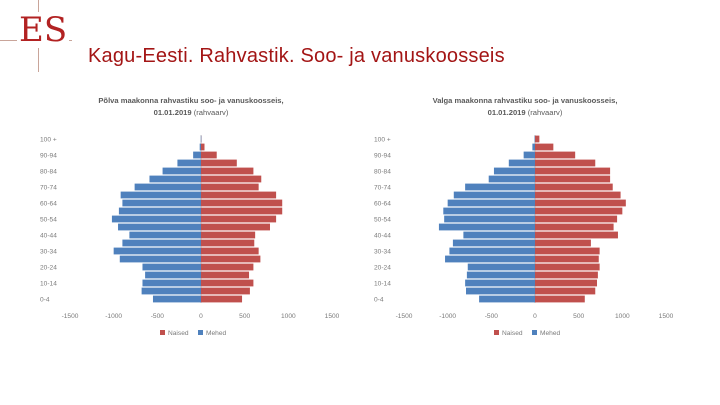 This screenshot has width=720, height=405. What do you see at coordinates (492, 316) in the screenshot?
I see `x-tick-label: -500` at bounding box center [492, 316].